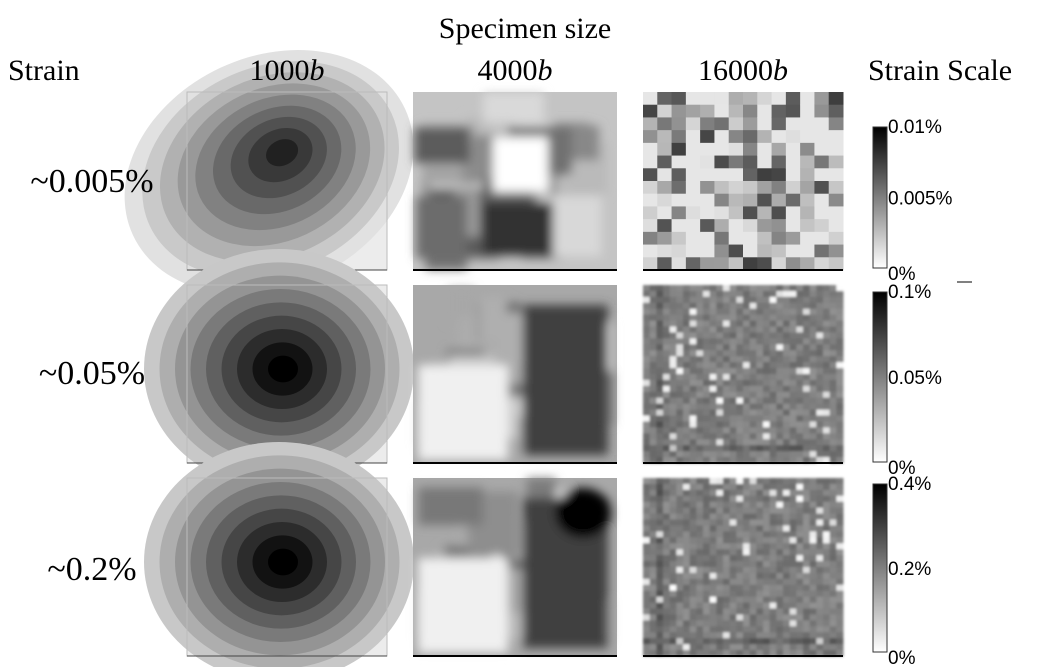 Image resolution: width=1058 pixels, height=667 pixels. What do you see at coordinates (735, 70) in the screenshot?
I see `column-number: 16000` at bounding box center [735, 70].